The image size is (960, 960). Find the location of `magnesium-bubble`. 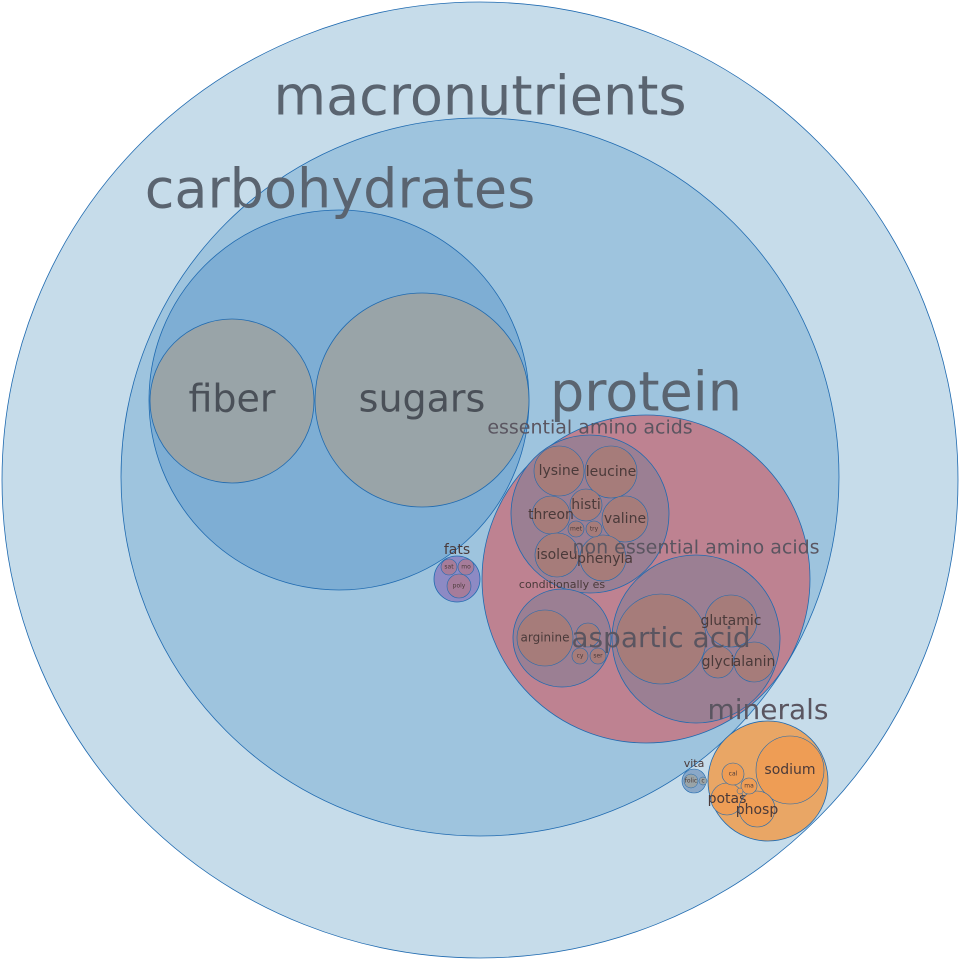

magnesium-bubble is located at coordinates (749, 786).